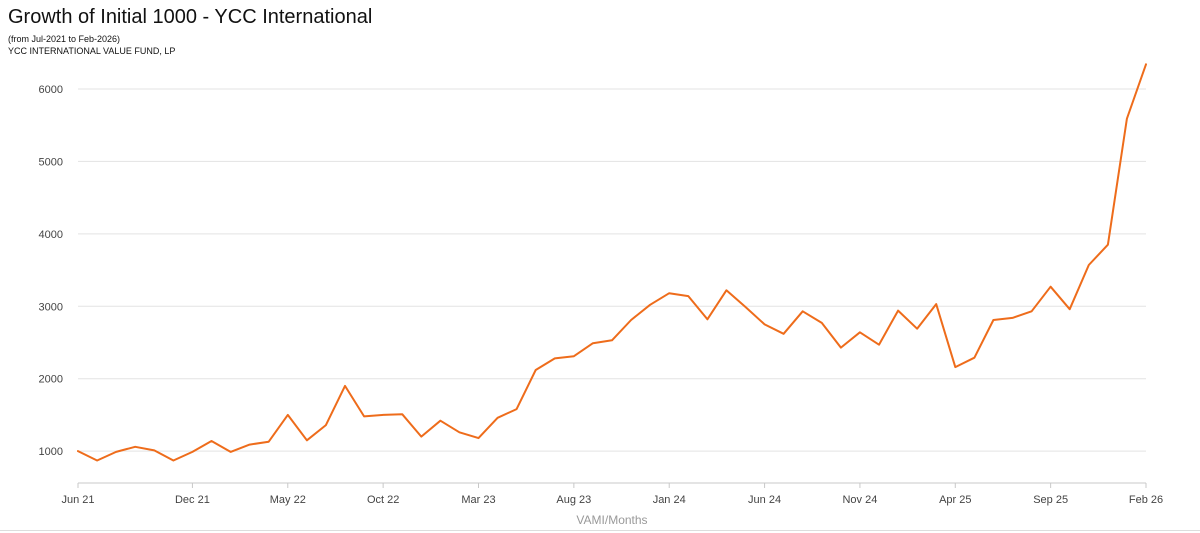 The image size is (1200, 533). Describe the element at coordinates (51, 307) in the screenshot. I see `y-tick-label: 3000` at that location.